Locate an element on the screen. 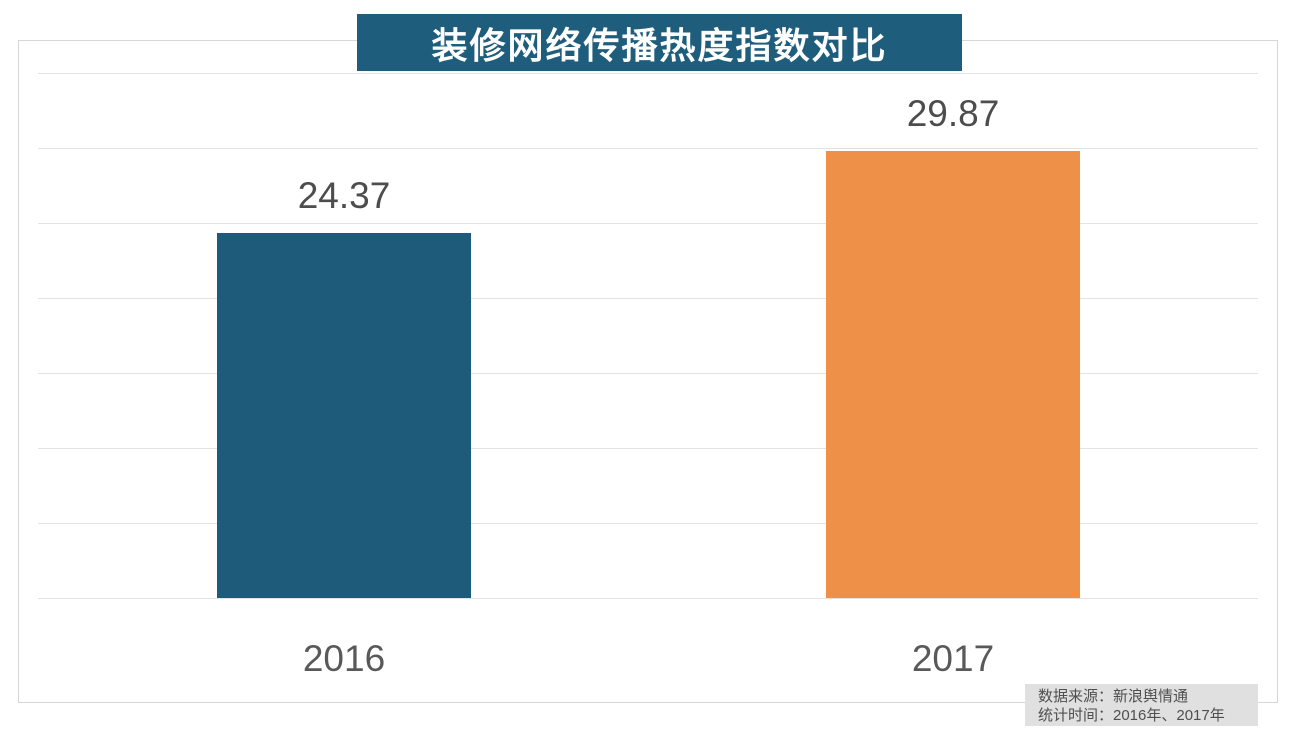 This screenshot has width=1296, height=741. bar-2016 is located at coordinates (344, 415).